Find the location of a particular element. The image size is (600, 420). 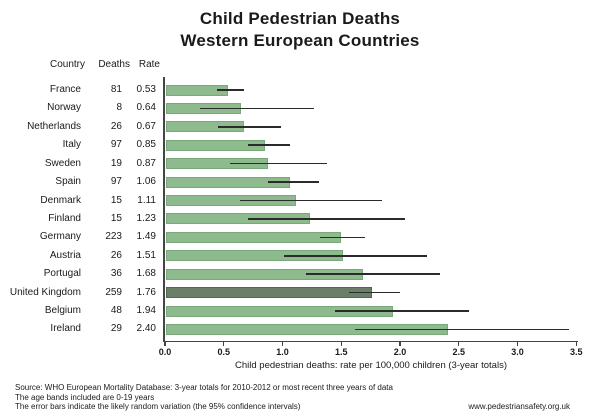

deaths-value-finland: 15 is located at coordinates (116, 218).